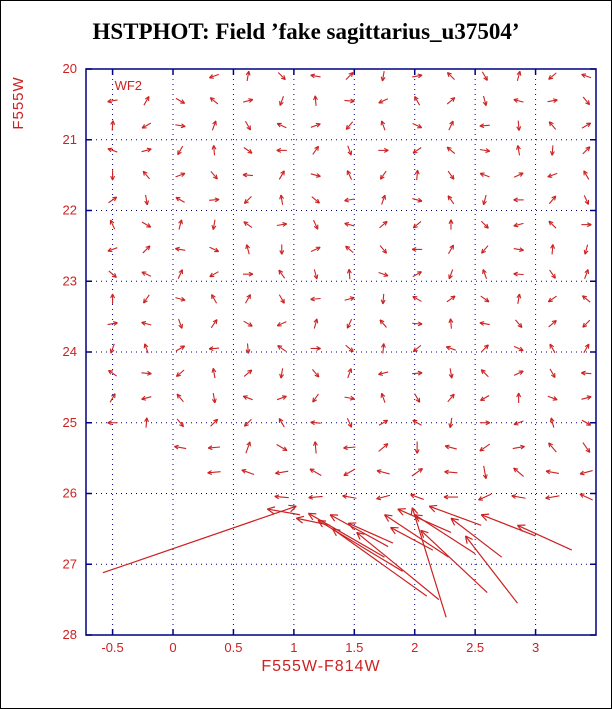 The height and width of the screenshot is (709, 612). I want to click on svg-text: F555W, so click(18, 102).